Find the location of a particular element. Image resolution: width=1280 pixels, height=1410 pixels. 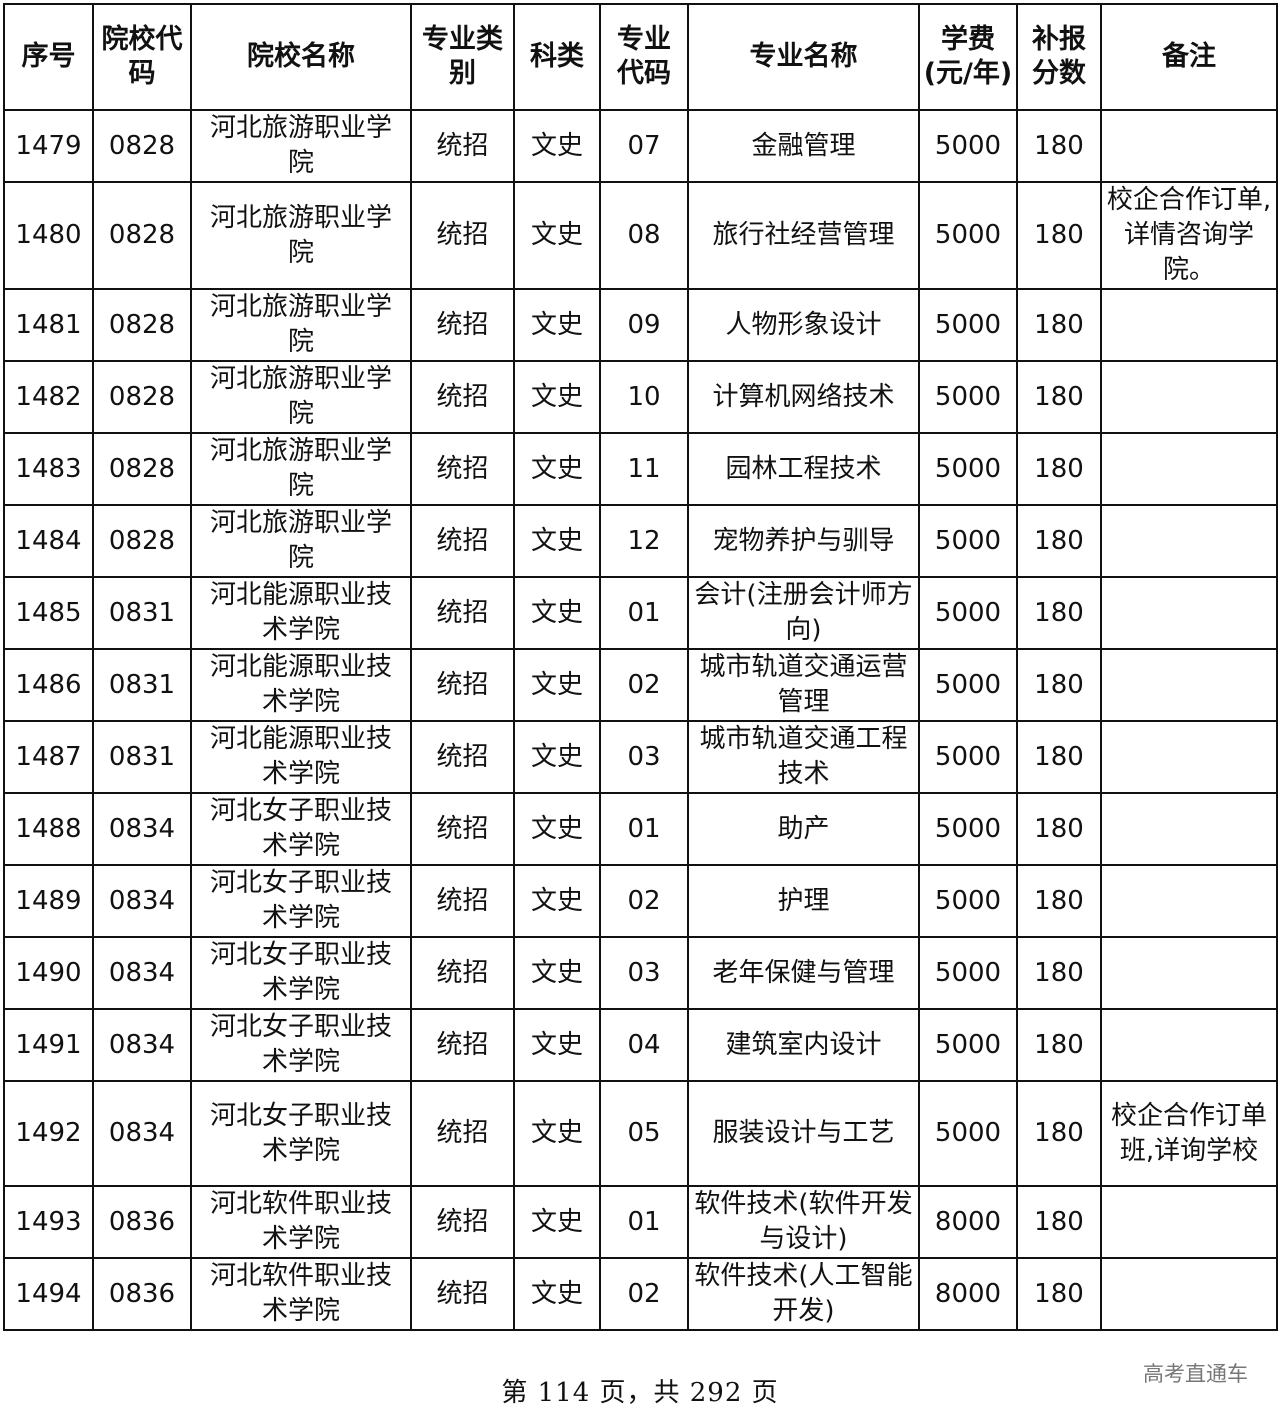

cell-major-code: 07 is located at coordinates (644, 146).